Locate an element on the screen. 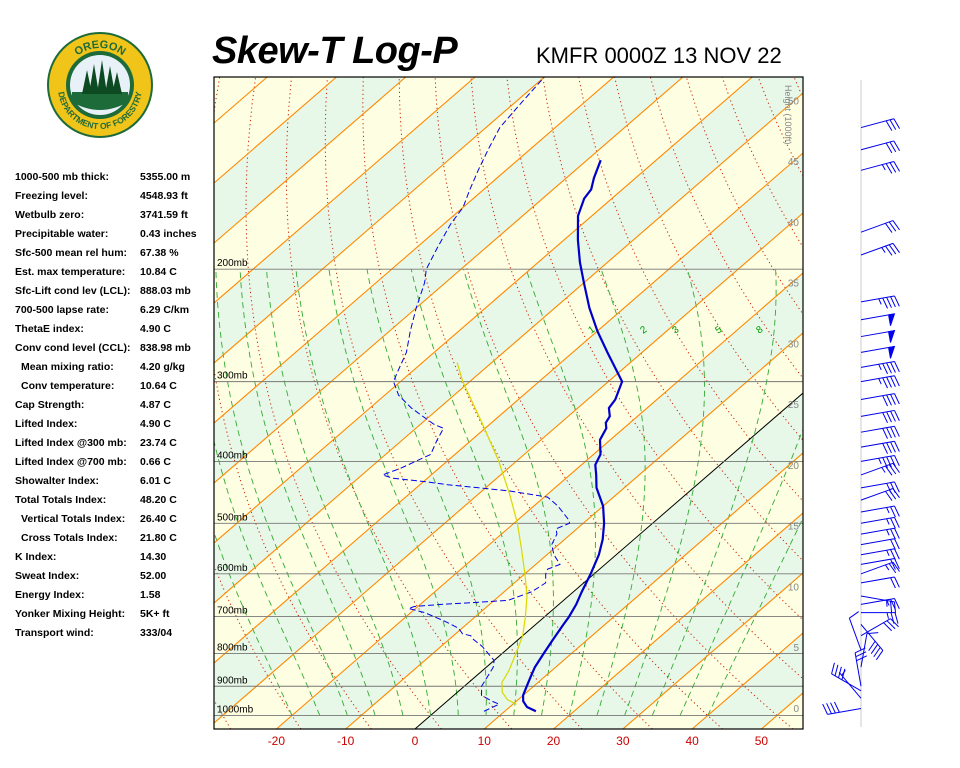 The width and height of the screenshot is (960, 768). height-axis-title: Height (1000ft) is located at coordinates (788, 115).